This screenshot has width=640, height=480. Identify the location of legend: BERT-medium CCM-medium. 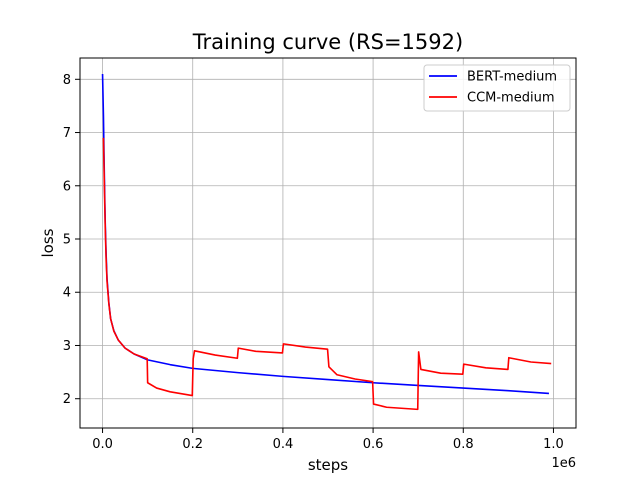
(497, 88).